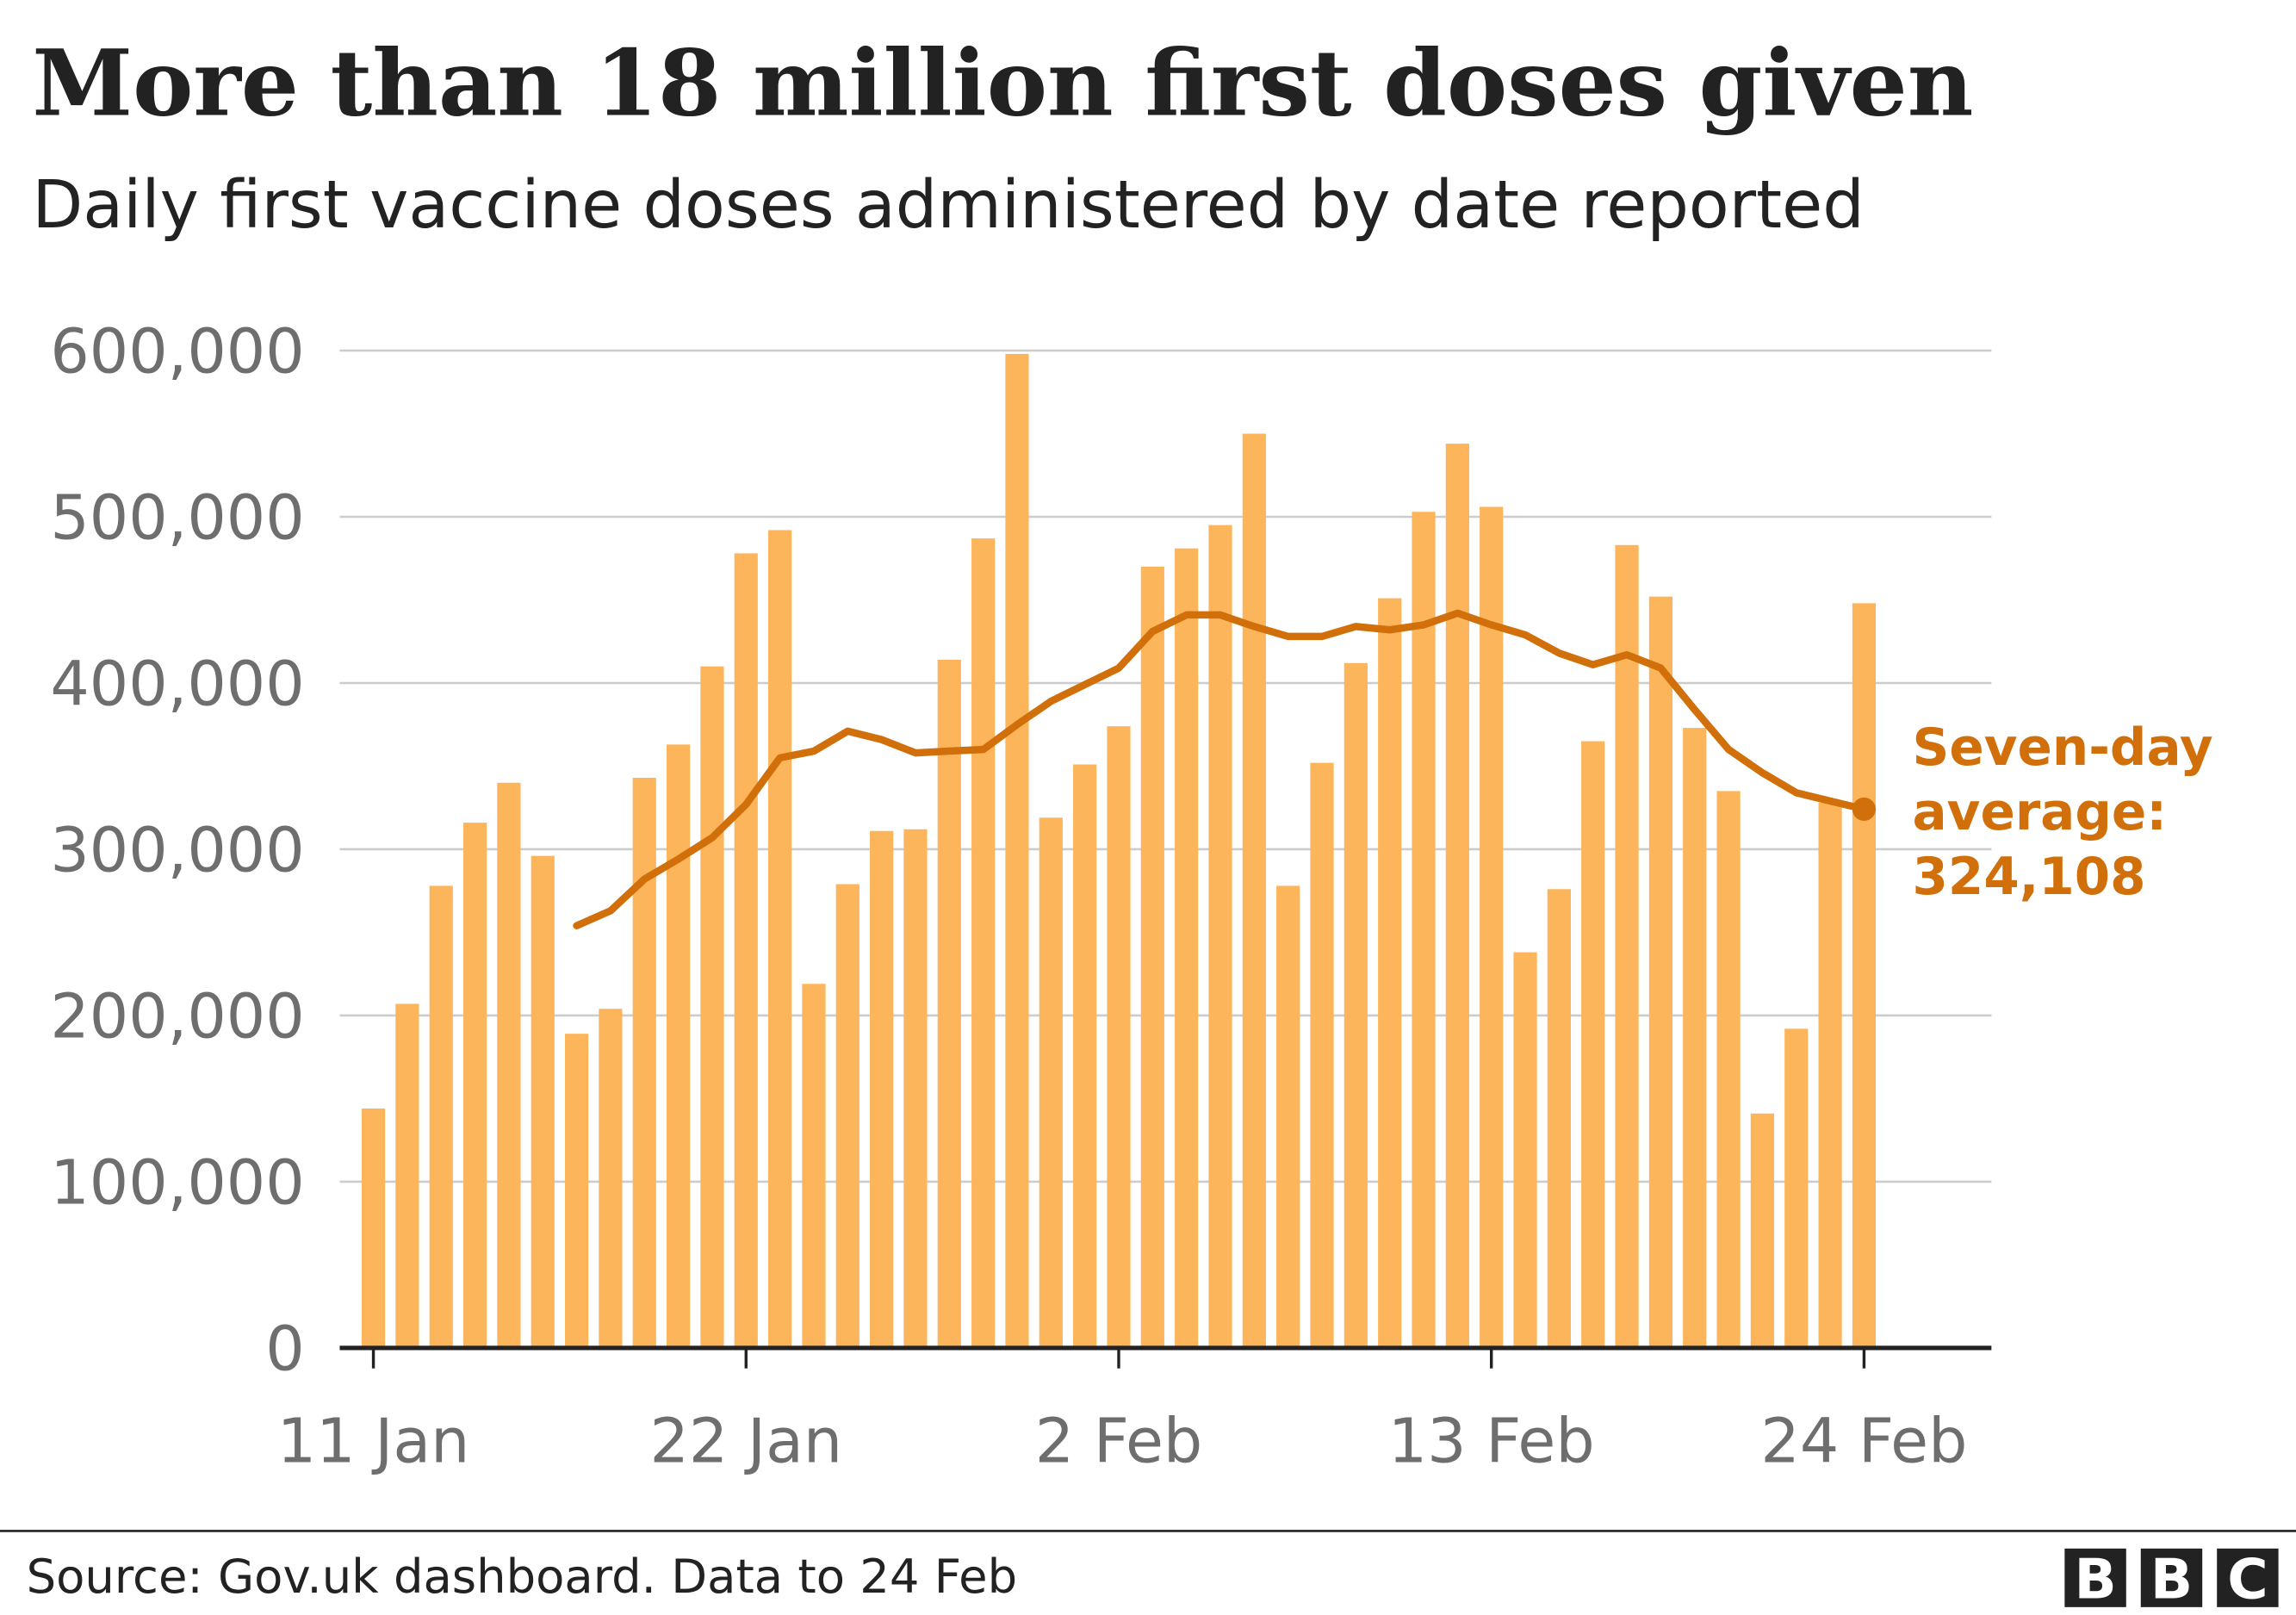 This screenshot has width=2296, height=1615. Describe the element at coordinates (2063, 748) in the screenshot. I see `annotation-line-1: Seven-day` at that location.